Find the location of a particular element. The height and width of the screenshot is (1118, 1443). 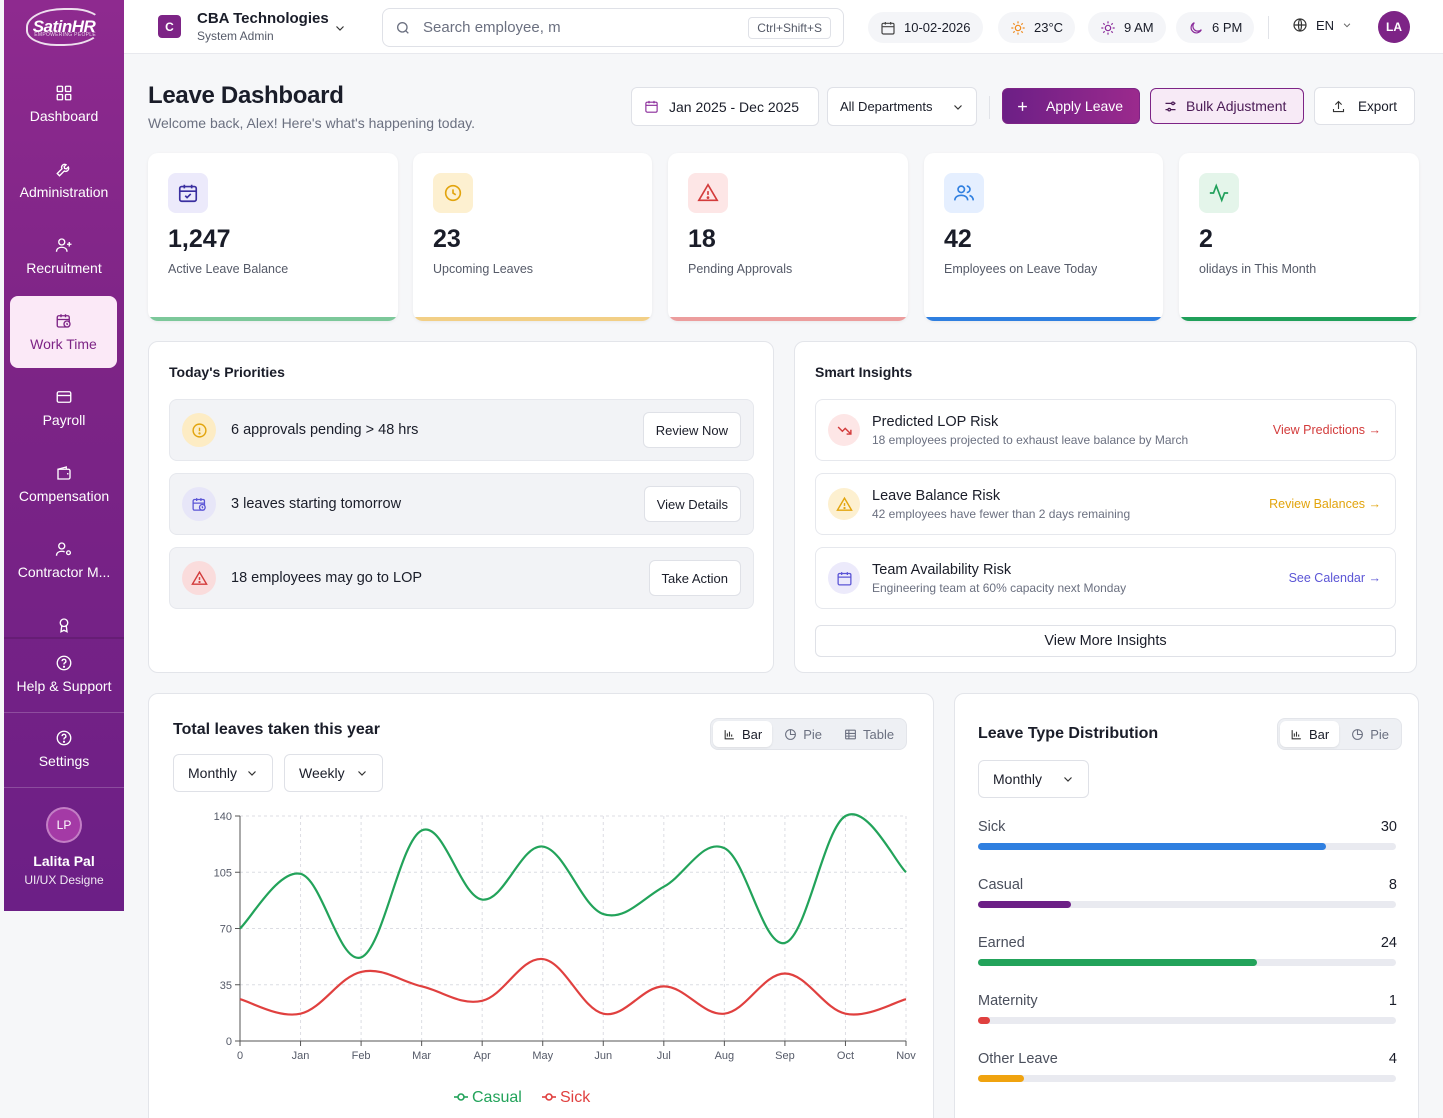

pie-chart-icon is located at coordinates (791, 734).